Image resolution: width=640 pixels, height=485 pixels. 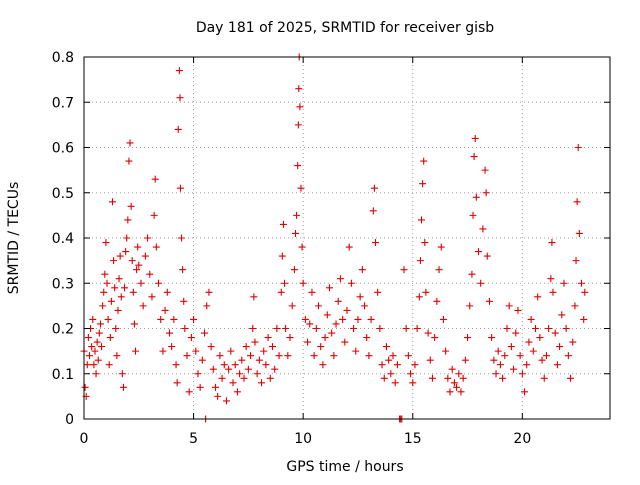 I want to click on y-tick-label: 0.7, so click(x=63, y=103).